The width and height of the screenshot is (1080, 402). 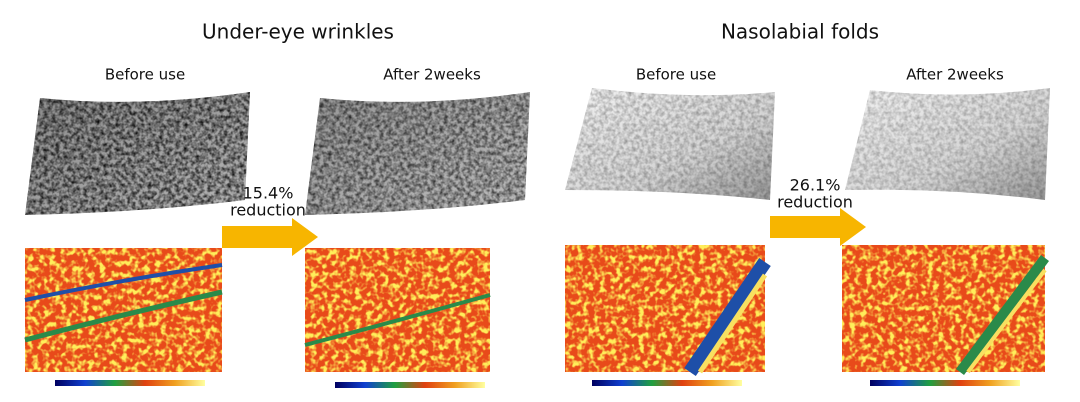 I want to click on panel-title: Nasolabial folds, so click(x=800, y=32).